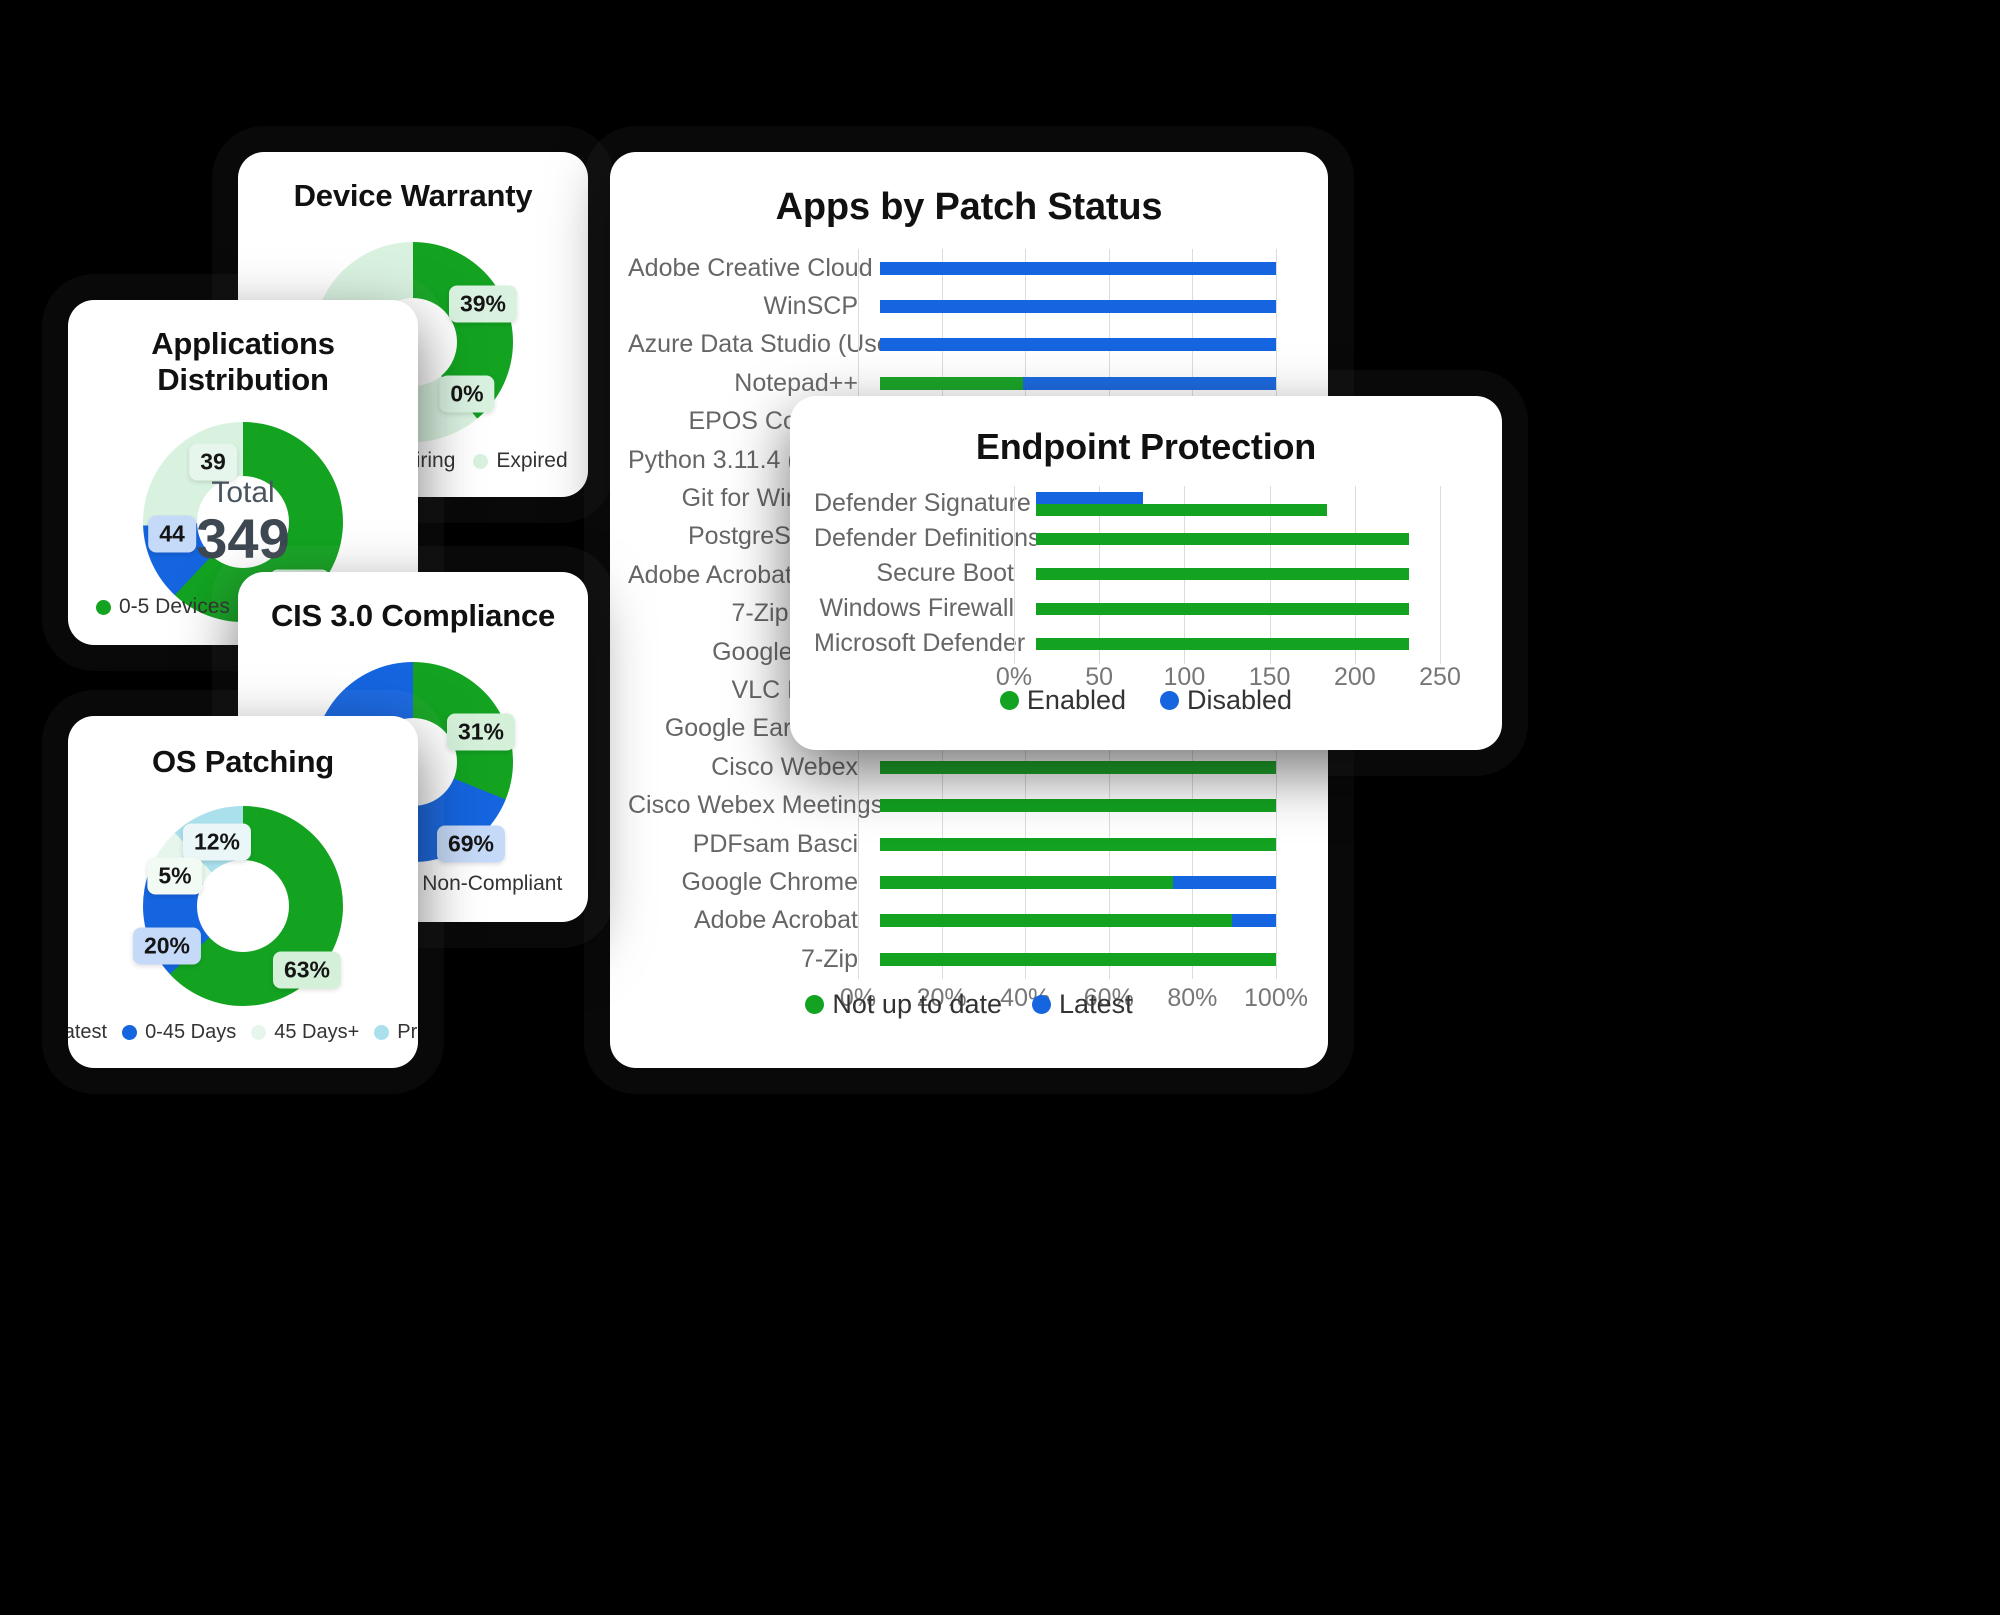 The height and width of the screenshot is (1615, 2000). What do you see at coordinates (1062, 700) in the screenshot?
I see `legend-item-enabled: Enabled` at bounding box center [1062, 700].